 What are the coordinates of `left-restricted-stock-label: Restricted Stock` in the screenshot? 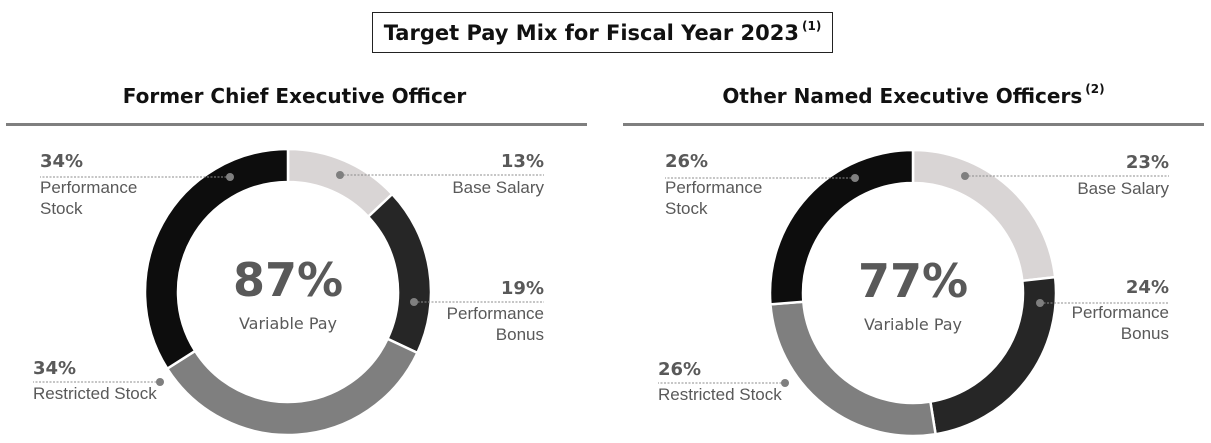 It's located at (95, 393).